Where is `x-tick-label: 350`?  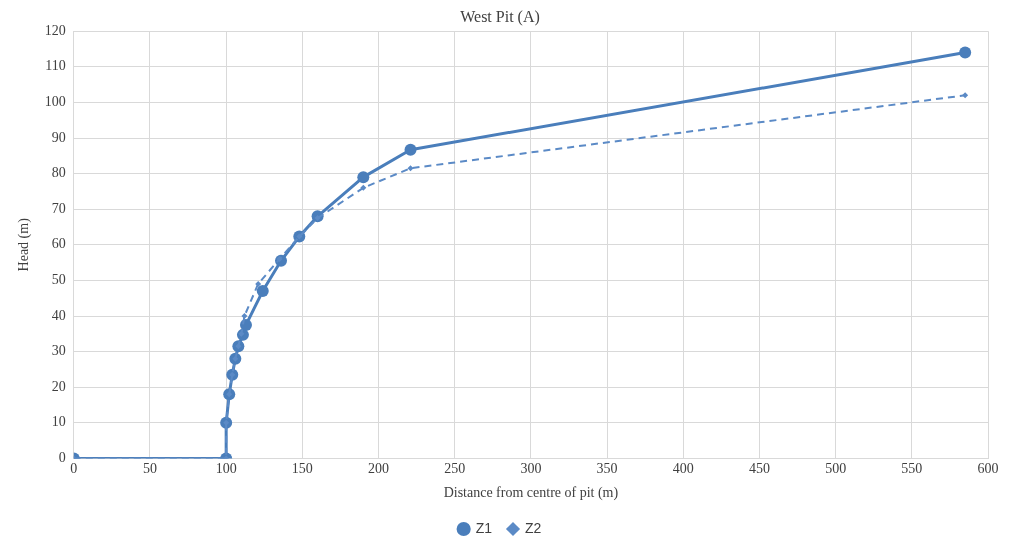 x-tick-label: 350 is located at coordinates (607, 469).